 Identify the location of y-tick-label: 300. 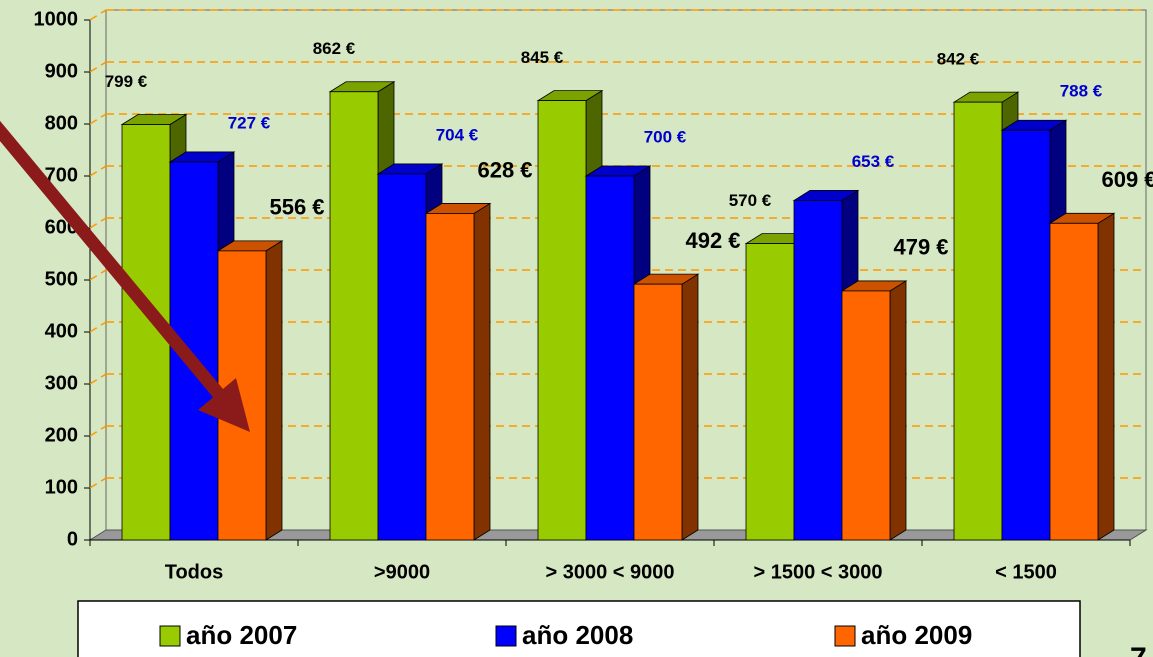
(61, 383).